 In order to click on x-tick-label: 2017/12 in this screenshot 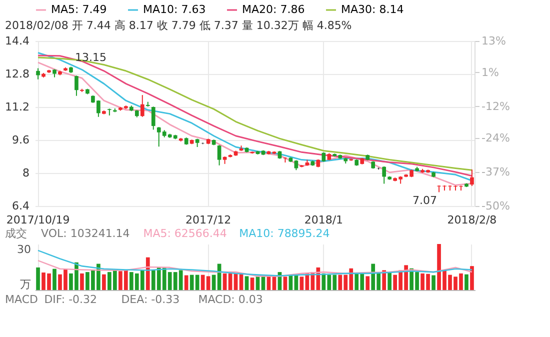, I will do `click(208, 220)`.